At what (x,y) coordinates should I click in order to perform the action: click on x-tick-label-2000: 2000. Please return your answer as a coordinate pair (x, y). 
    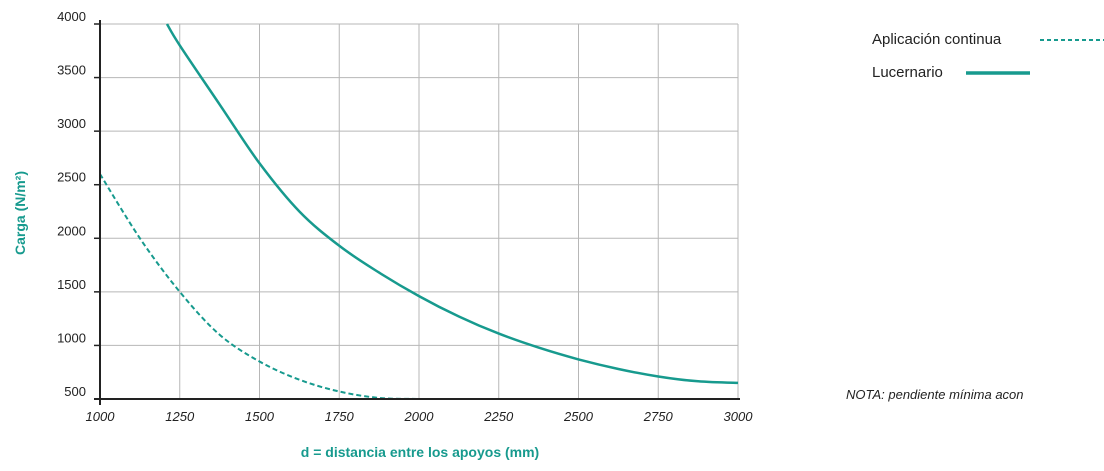
    Looking at the image, I should click on (419, 416).